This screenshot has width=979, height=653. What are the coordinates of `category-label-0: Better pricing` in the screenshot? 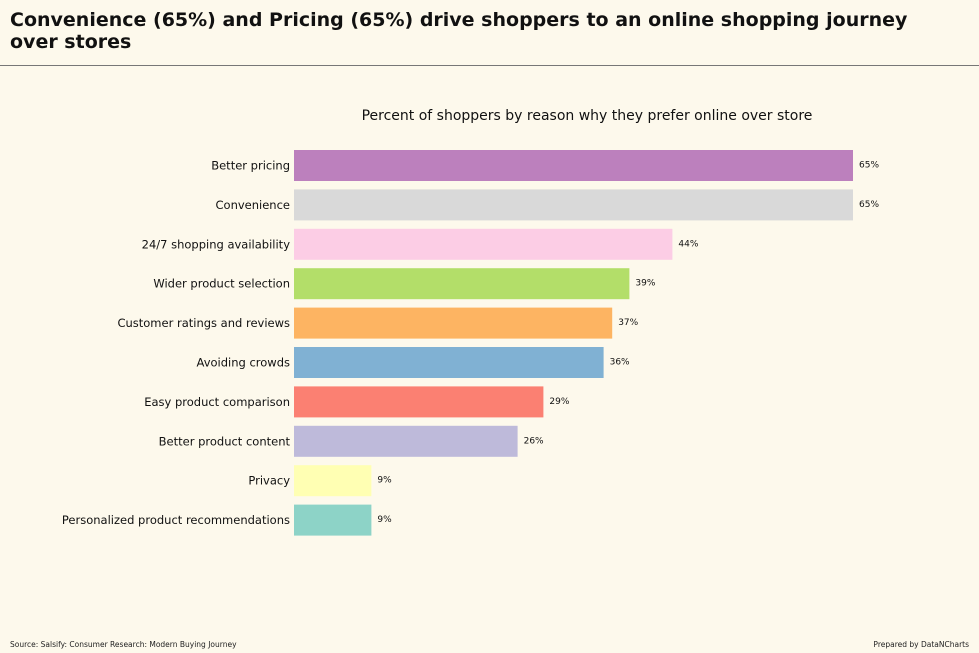 It's located at (250, 166).